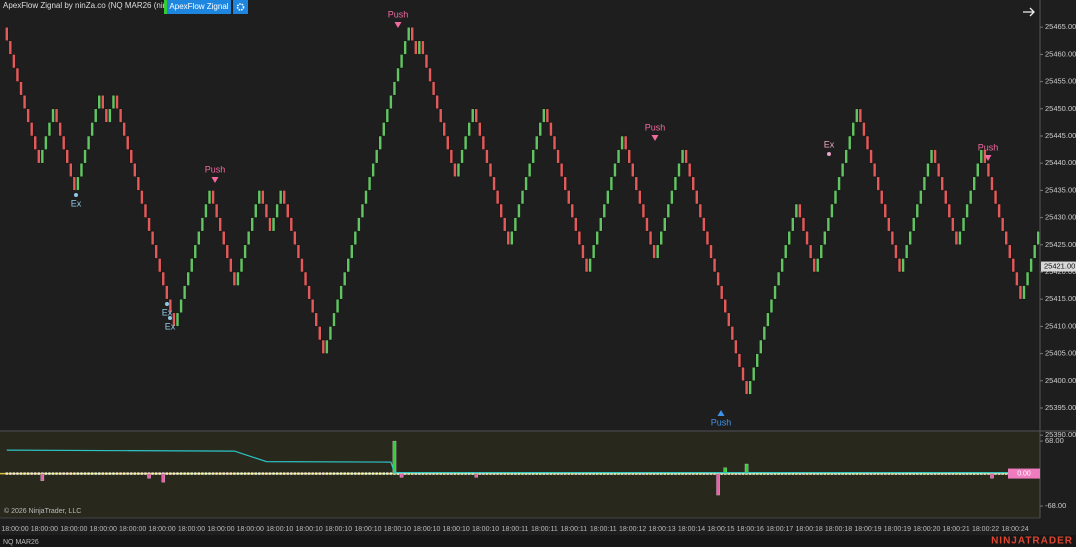 This screenshot has width=1076, height=547. What do you see at coordinates (42, 511) in the screenshot?
I see `copyright: © 2026 NinjaTrader, LLC` at bounding box center [42, 511].